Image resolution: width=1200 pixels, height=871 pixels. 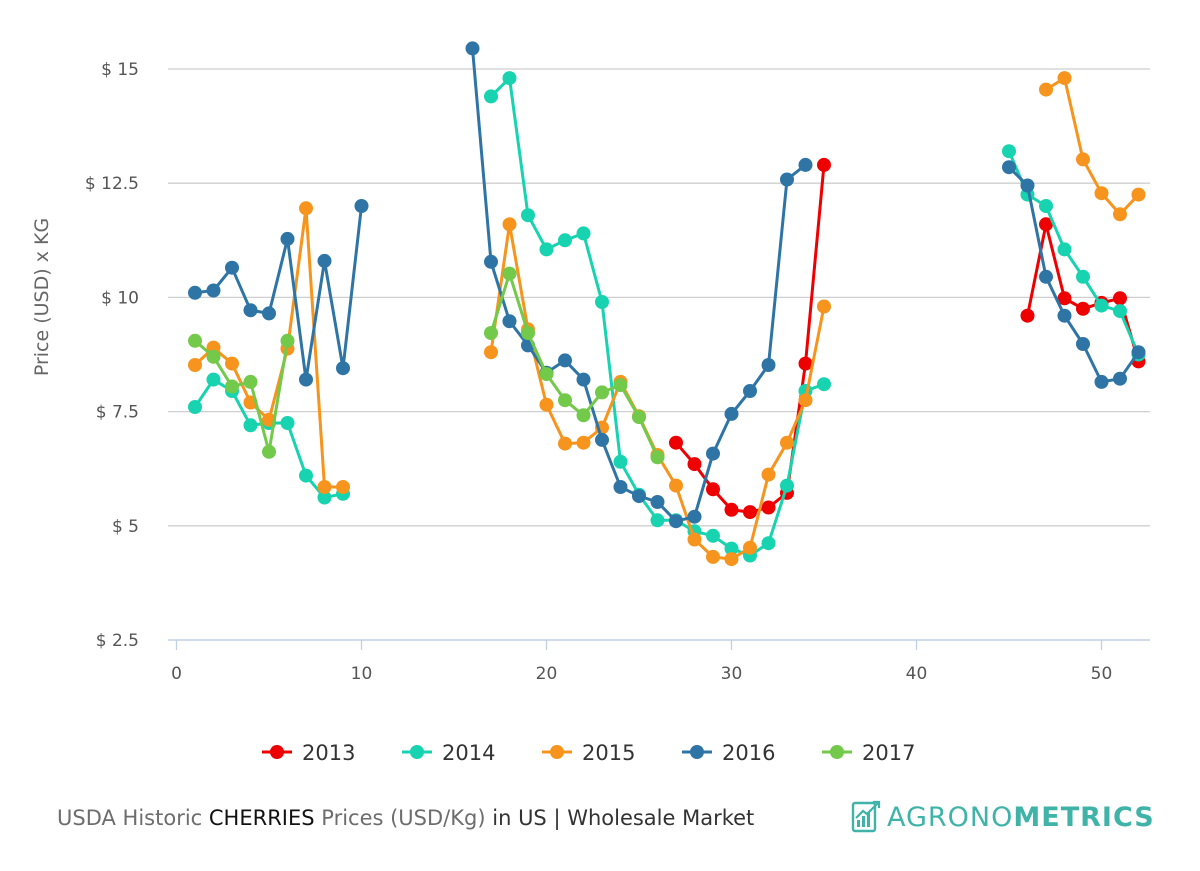 I want to click on legend-item-2015: 2015, so click(x=588, y=753).